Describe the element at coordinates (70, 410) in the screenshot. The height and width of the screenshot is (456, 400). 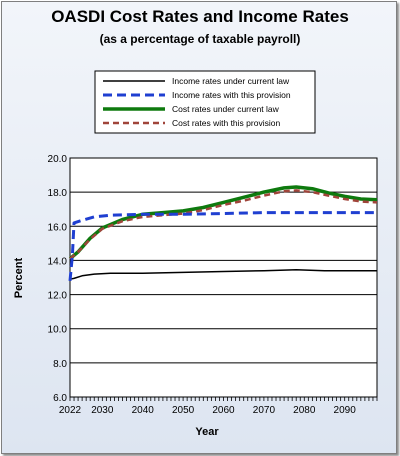
I see `x-tick-label: 2022` at that location.